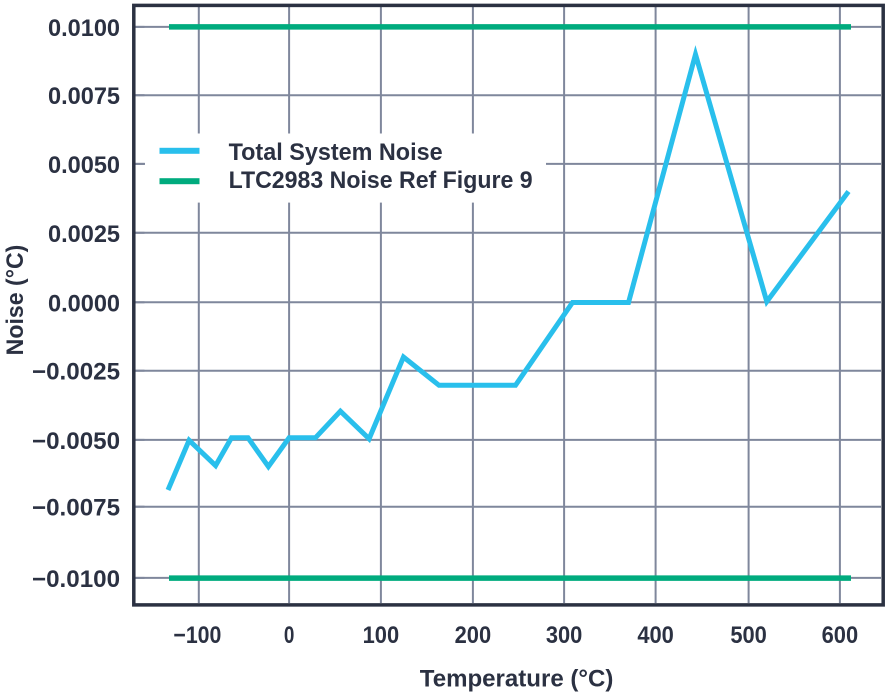 The width and height of the screenshot is (891, 695). What do you see at coordinates (517, 679) in the screenshot?
I see `svg-text: Temperature (°C)` at bounding box center [517, 679].